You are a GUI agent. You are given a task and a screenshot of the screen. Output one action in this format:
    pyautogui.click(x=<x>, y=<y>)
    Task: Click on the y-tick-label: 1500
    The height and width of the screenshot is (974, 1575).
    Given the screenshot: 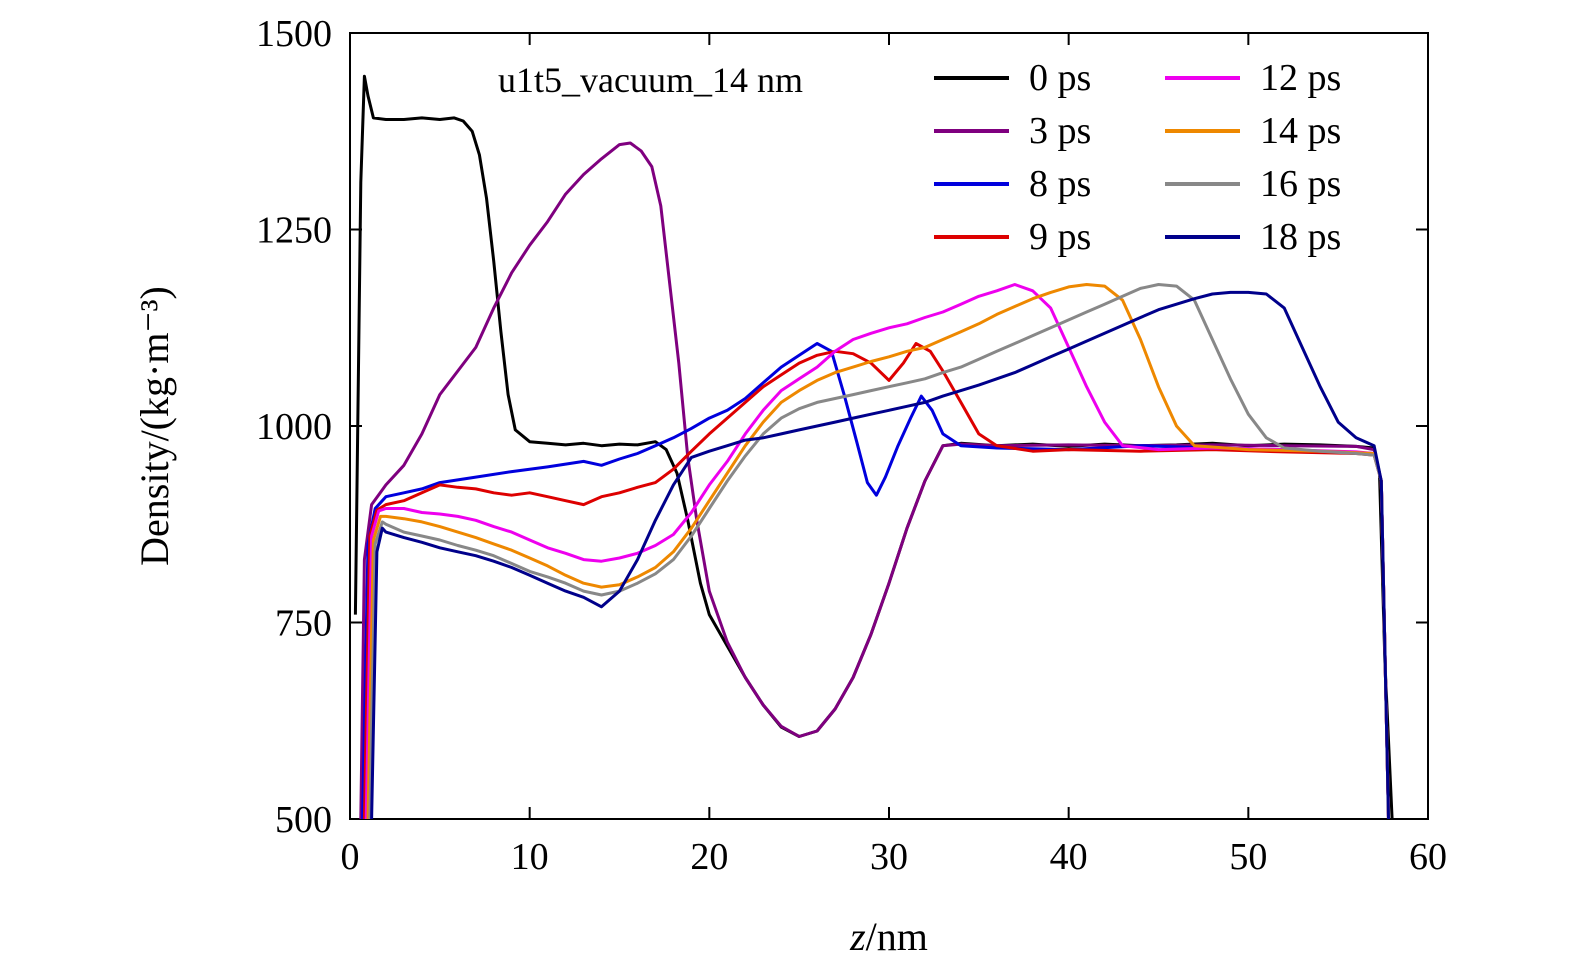 What is the action you would take?
    pyautogui.click(x=294, y=34)
    